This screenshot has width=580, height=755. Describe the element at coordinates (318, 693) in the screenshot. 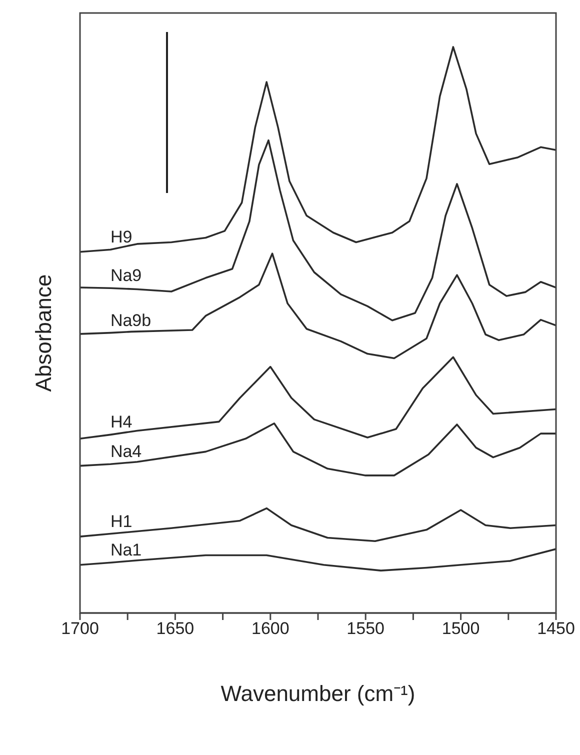

I see `x-axis-title: Wavenumber (cm⁻¹)` at that location.